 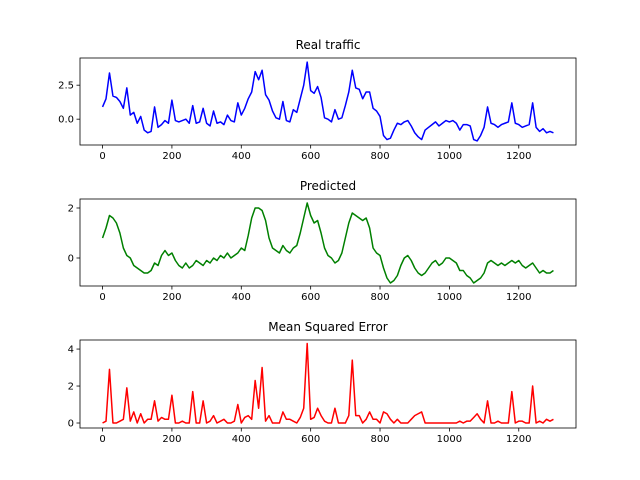 I want to click on subplot-title: Mean Squared Error, so click(x=328, y=327).